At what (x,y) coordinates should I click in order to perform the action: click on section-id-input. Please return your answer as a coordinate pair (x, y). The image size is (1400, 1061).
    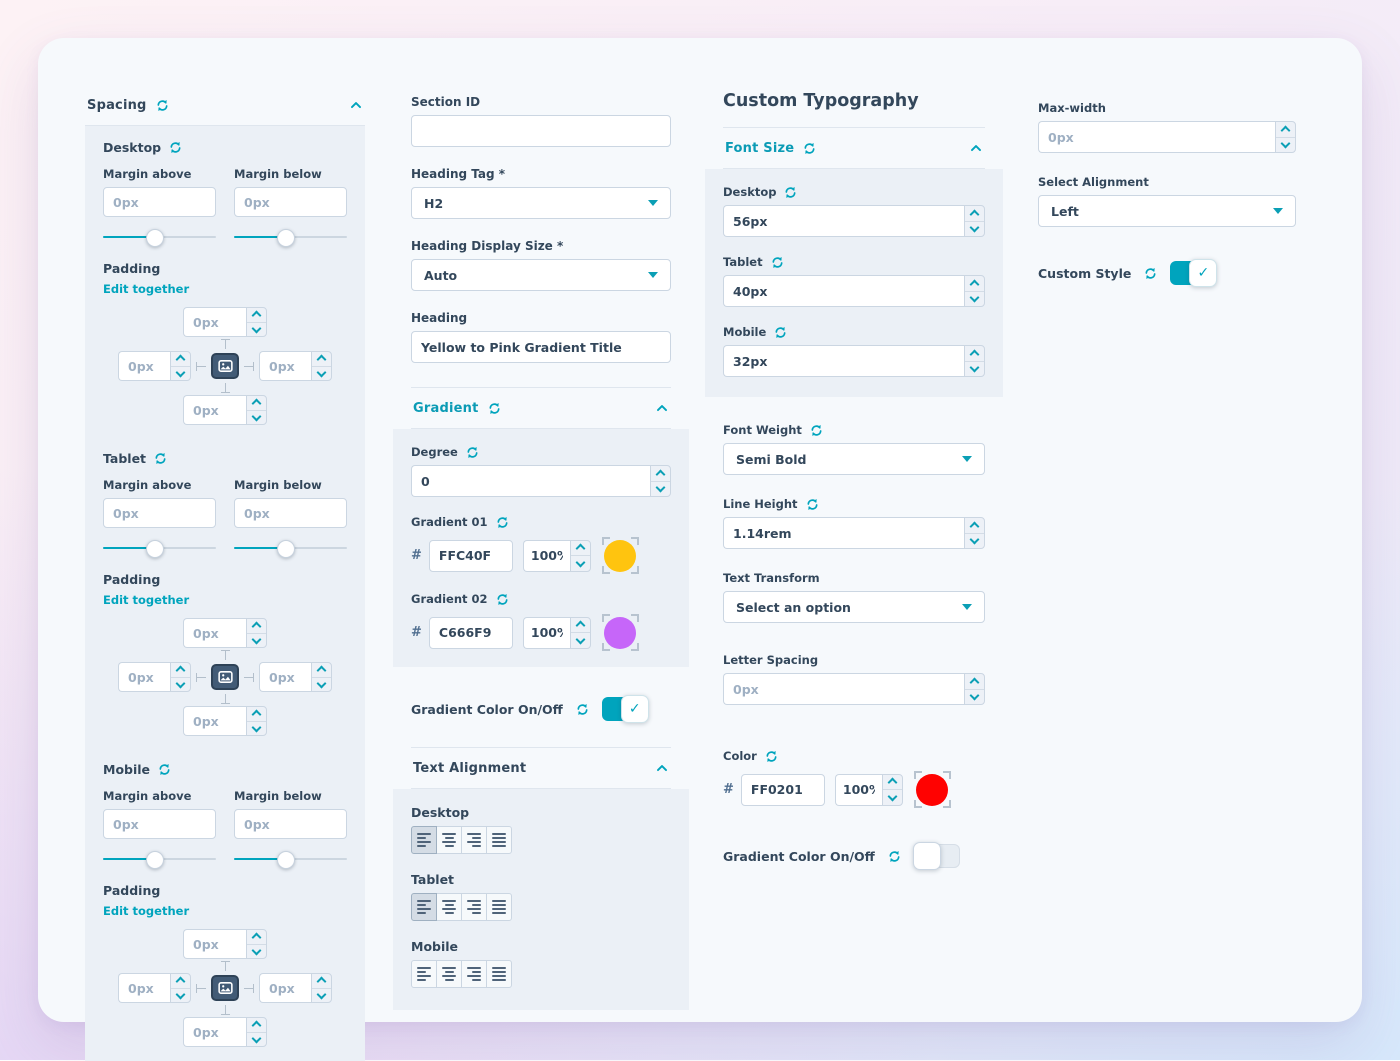
    Looking at the image, I should click on (541, 131).